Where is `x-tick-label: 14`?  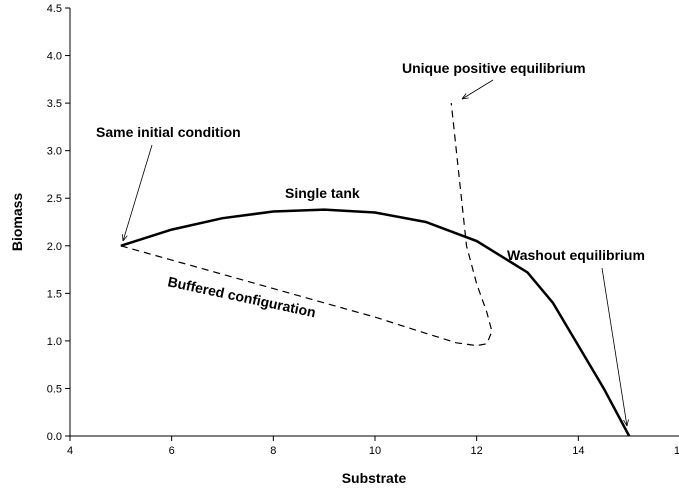
x-tick-label: 14 is located at coordinates (578, 451).